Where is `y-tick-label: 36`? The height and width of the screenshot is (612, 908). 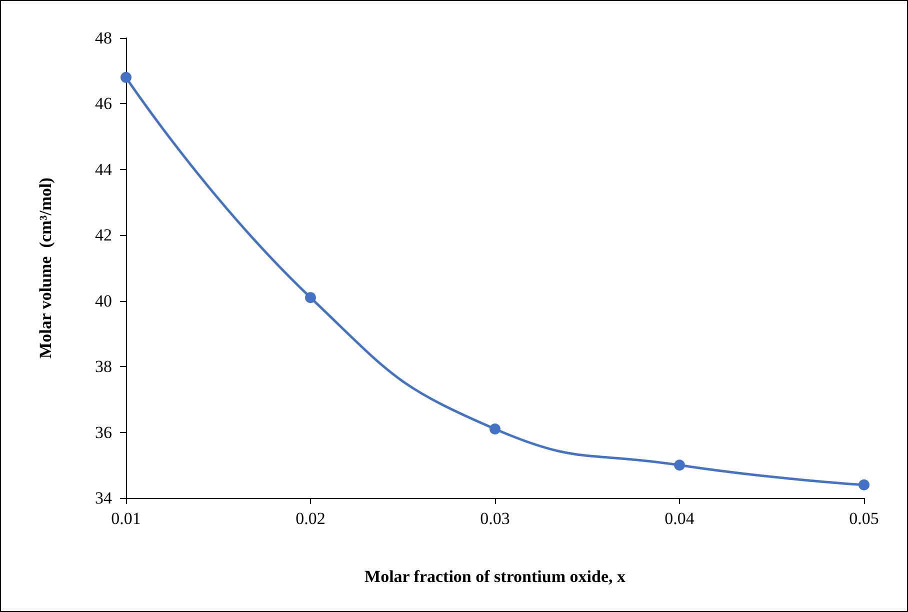 y-tick-label: 36 is located at coordinates (103, 432).